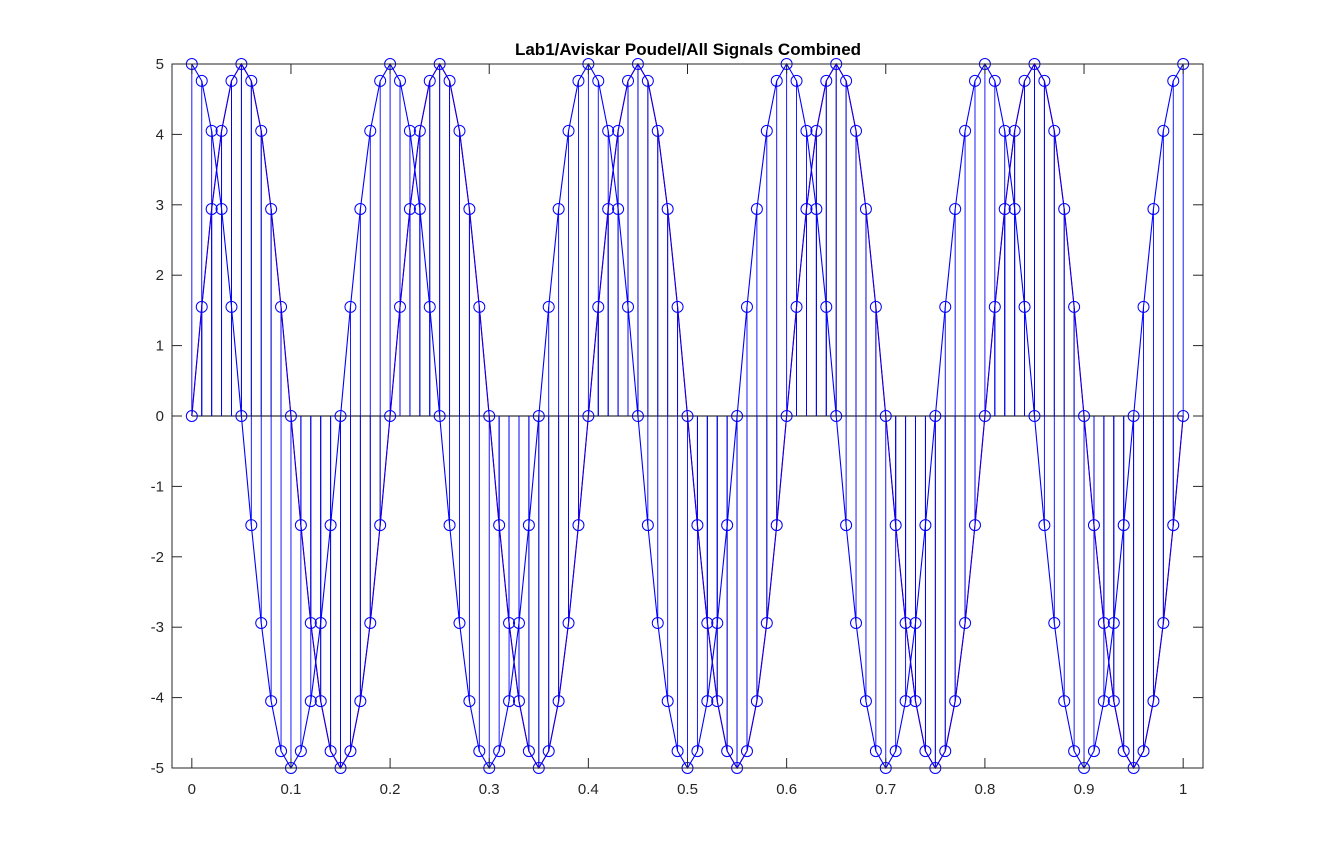 The height and width of the screenshot is (868, 1330). Describe the element at coordinates (160, 205) in the screenshot. I see `y-tick-label-8: 3` at that location.